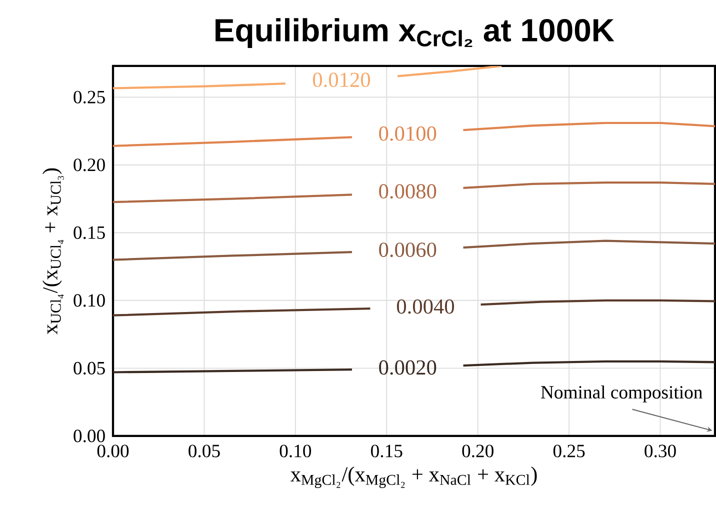 This screenshot has width=716, height=516. What do you see at coordinates (413, 477) in the screenshot?
I see `text: x$_{MgCl₂}$/(x$_{MgCl₂}$ + x$_{NaCl}$ + x$_{KCl}$)` at bounding box center [413, 477].